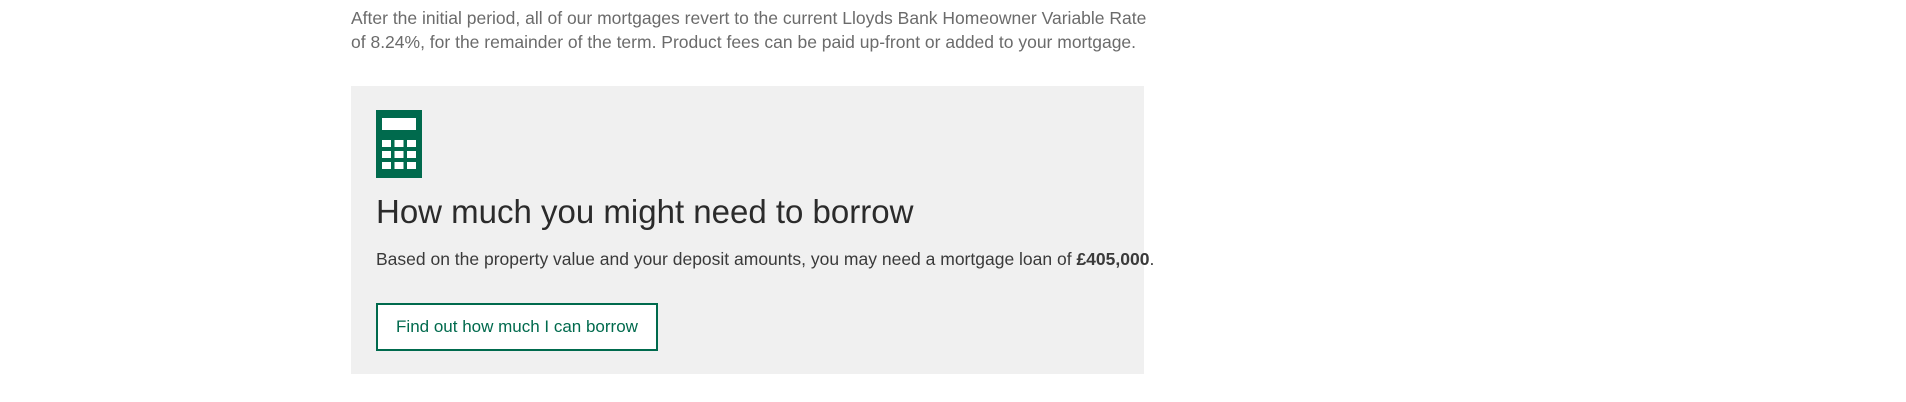  What do you see at coordinates (1152, 259) in the screenshot?
I see `borrow-text-suffix: .` at bounding box center [1152, 259].